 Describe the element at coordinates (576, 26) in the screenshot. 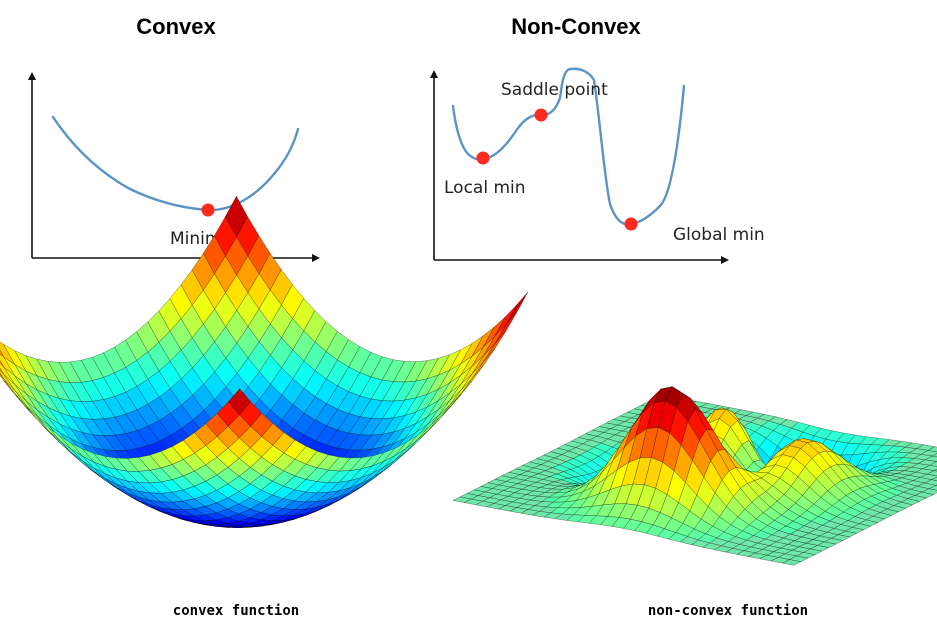

I see `nonconvex-title: Non-Convex` at that location.